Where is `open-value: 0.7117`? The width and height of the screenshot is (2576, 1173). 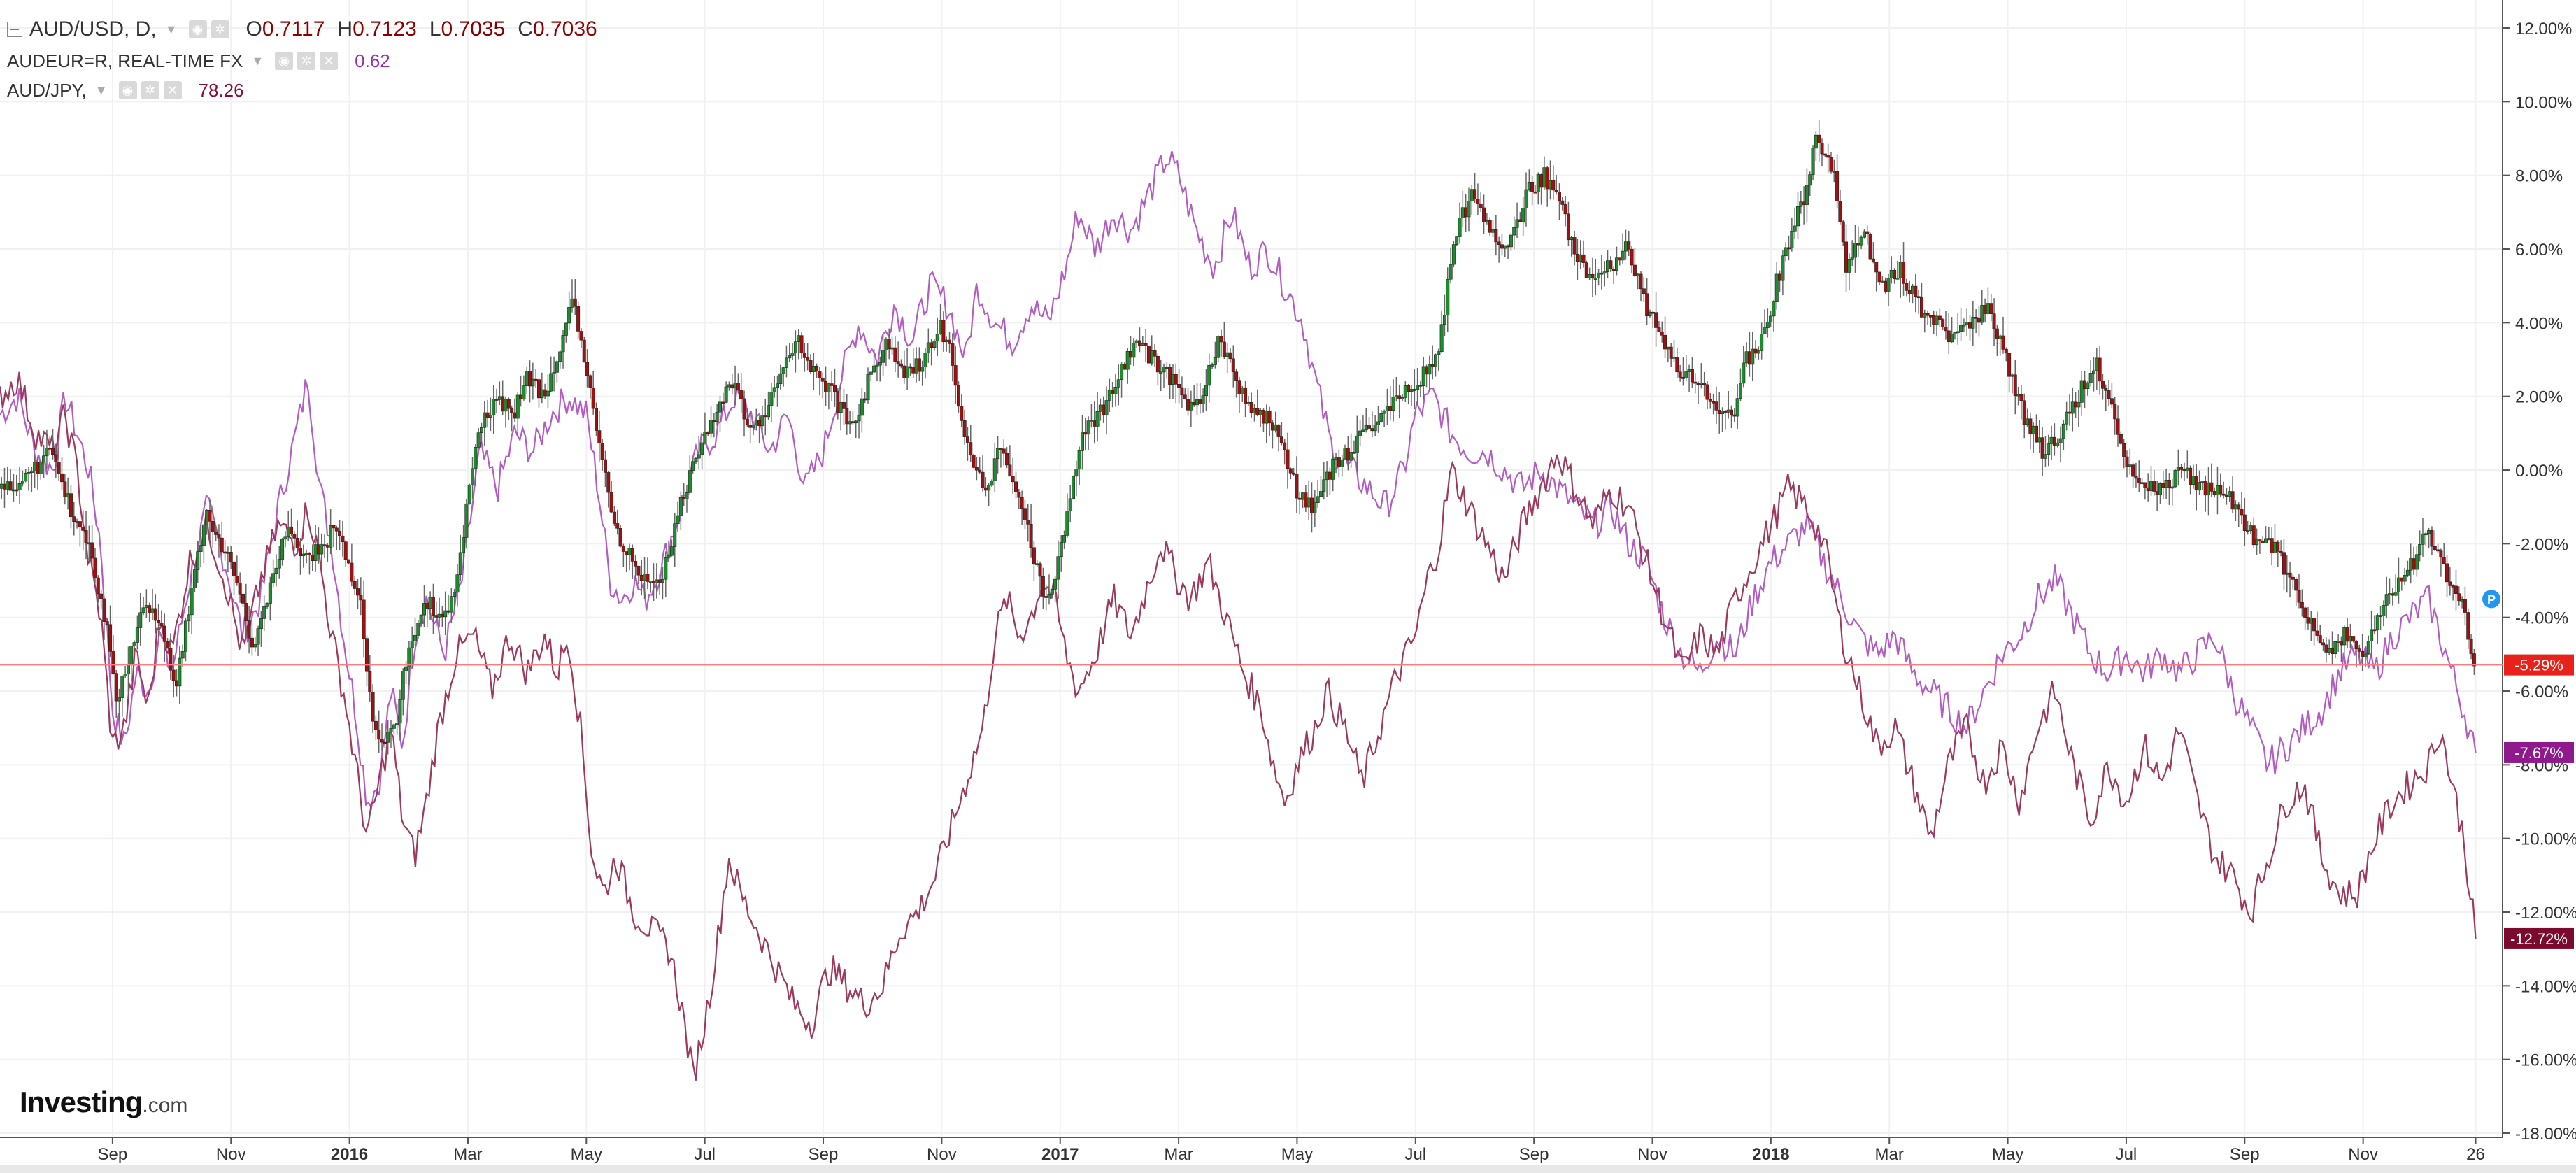 open-value: 0.7117 is located at coordinates (293, 29).